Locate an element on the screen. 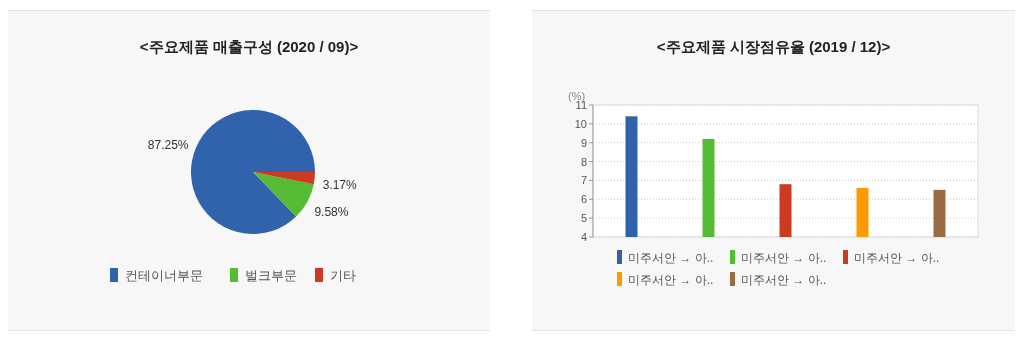 The width and height of the screenshot is (1023, 342). legend-label: 기타 is located at coordinates (343, 275).